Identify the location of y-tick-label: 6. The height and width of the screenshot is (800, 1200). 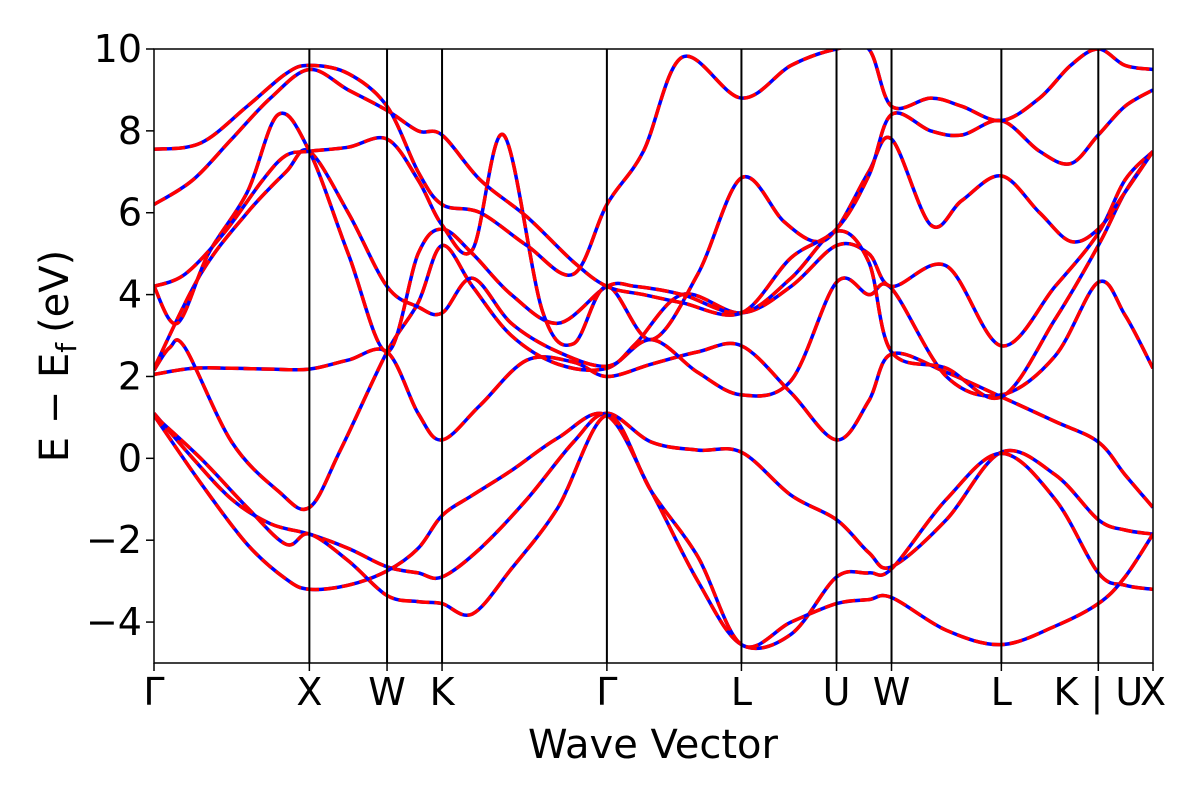
(130, 213).